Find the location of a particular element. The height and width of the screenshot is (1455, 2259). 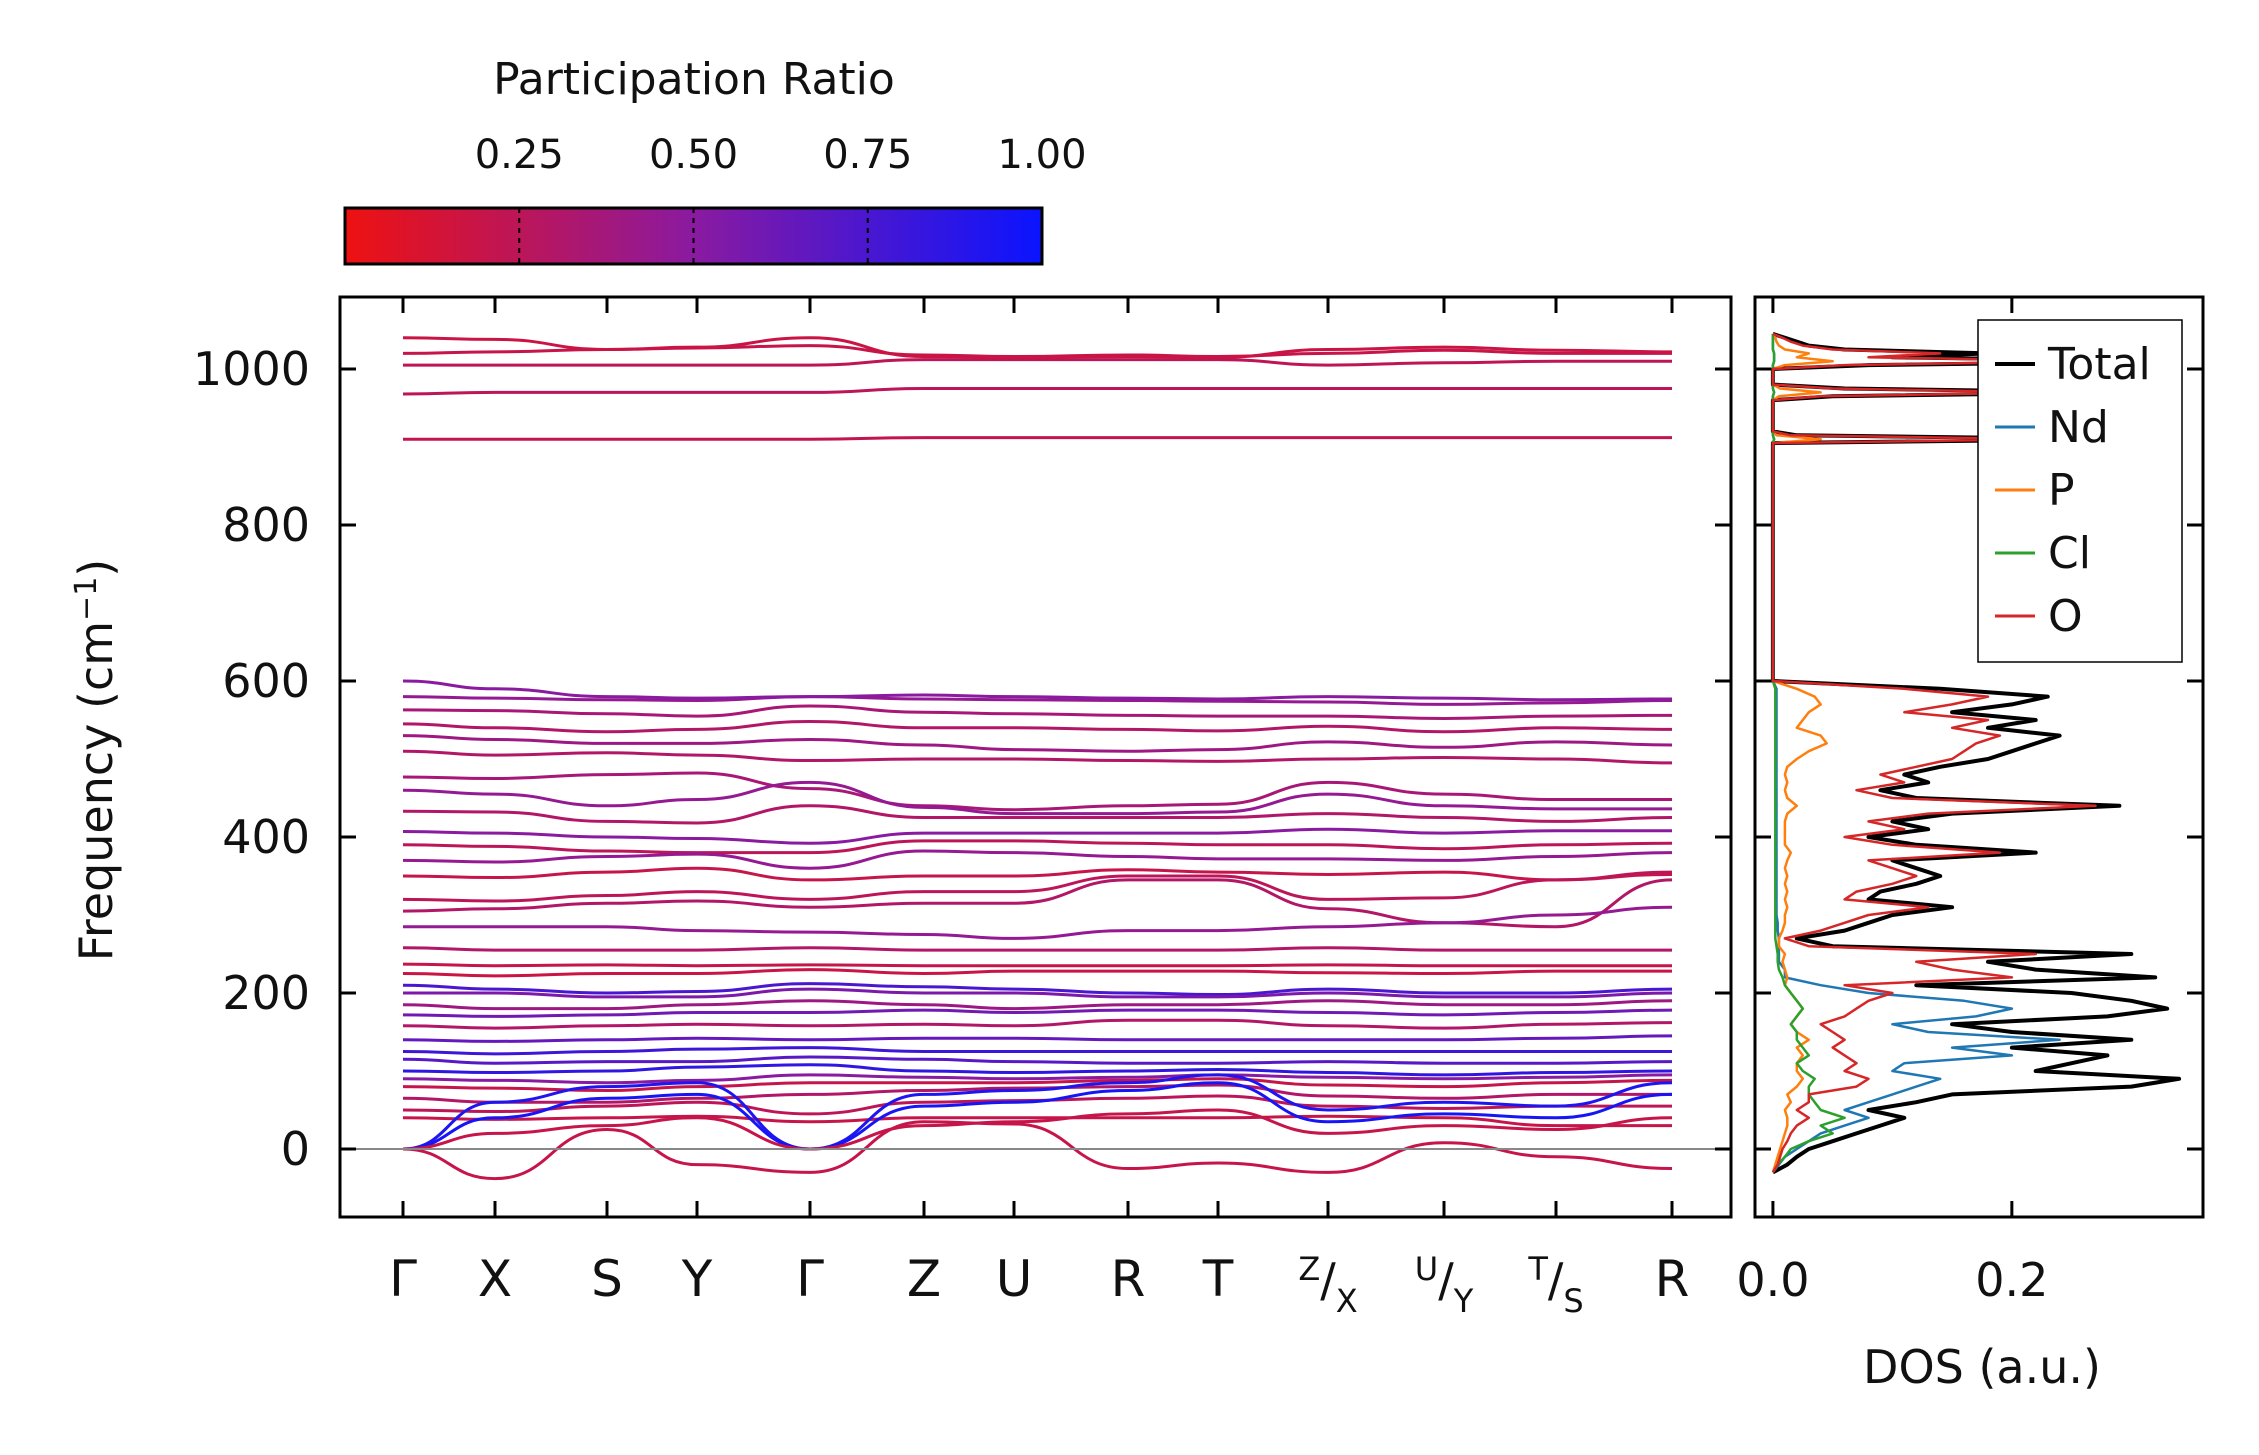

kpoint-label: T is located at coordinates (1218, 1279).